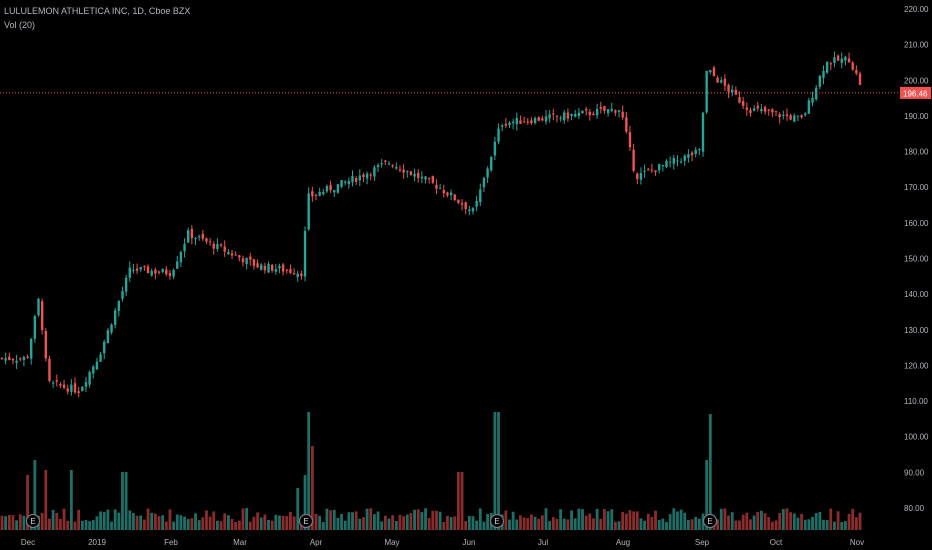 Image resolution: width=932 pixels, height=550 pixels. Describe the element at coordinates (469, 542) in the screenshot. I see `x-tick-label: Jun` at that location.